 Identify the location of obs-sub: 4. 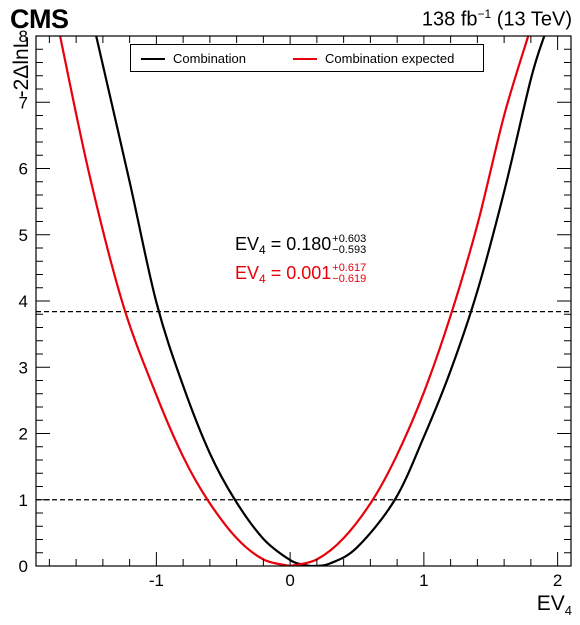
(262, 250).